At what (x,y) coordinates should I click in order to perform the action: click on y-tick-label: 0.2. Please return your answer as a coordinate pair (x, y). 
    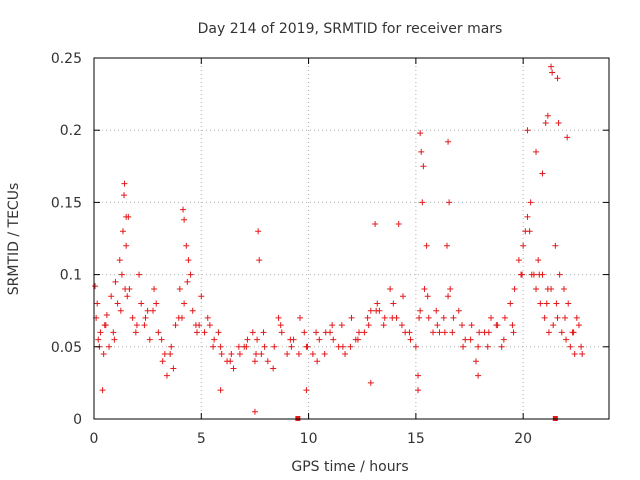
    Looking at the image, I should click on (71, 131).